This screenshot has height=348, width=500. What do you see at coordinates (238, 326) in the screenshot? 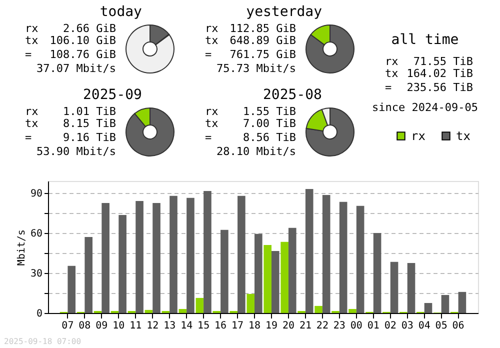
I see `x-tick-label: 17` at bounding box center [238, 326].